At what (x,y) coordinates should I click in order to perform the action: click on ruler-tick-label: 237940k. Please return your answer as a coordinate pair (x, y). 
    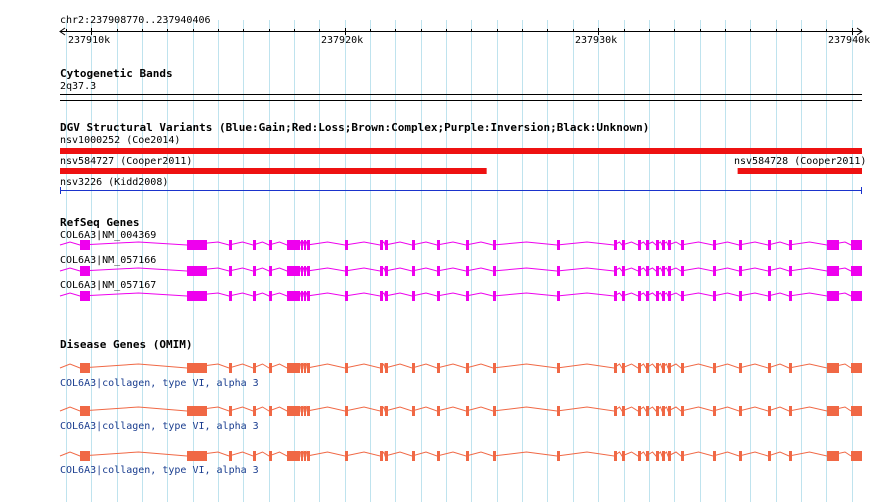
    Looking at the image, I should click on (849, 40).